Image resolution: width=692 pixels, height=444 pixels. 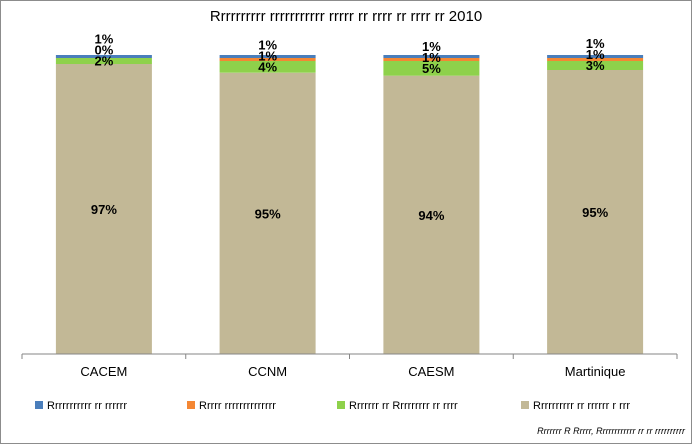 I want to click on category-label: CCNM, so click(x=267, y=371).